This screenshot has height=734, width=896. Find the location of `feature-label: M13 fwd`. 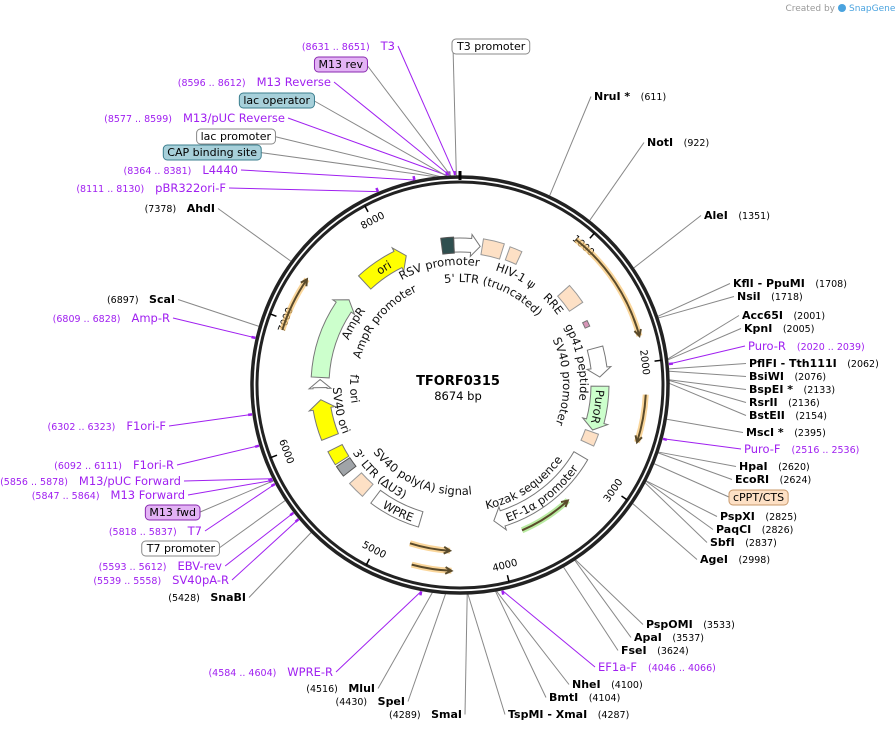

feature-label: M13 fwd is located at coordinates (172, 512).